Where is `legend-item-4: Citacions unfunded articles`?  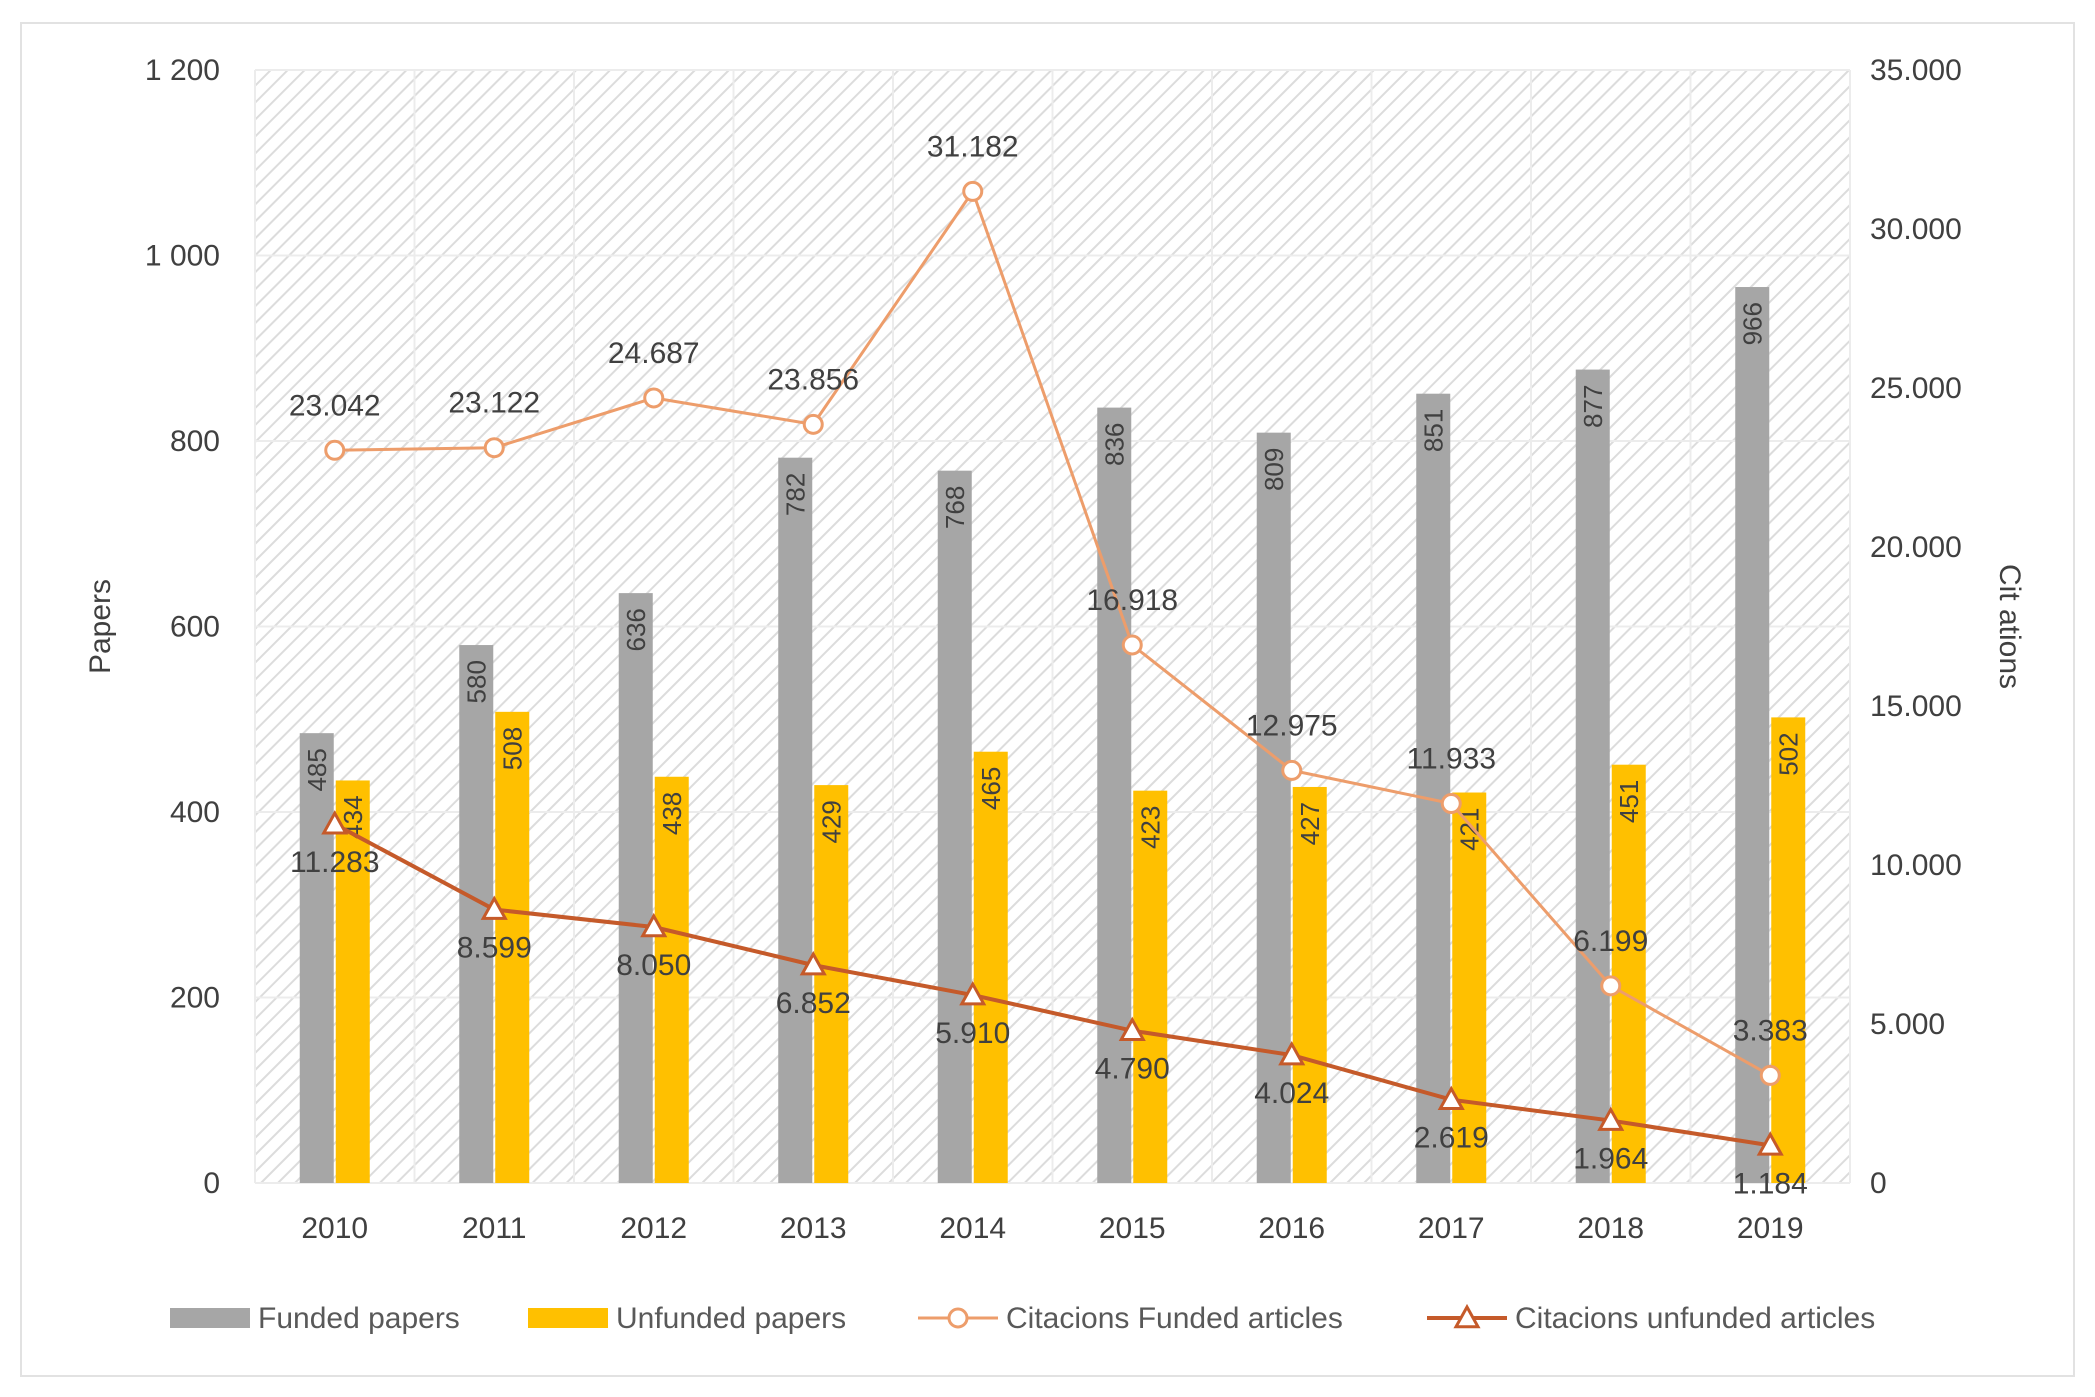 legend-item-4: Citacions unfunded articles is located at coordinates (1651, 1318).